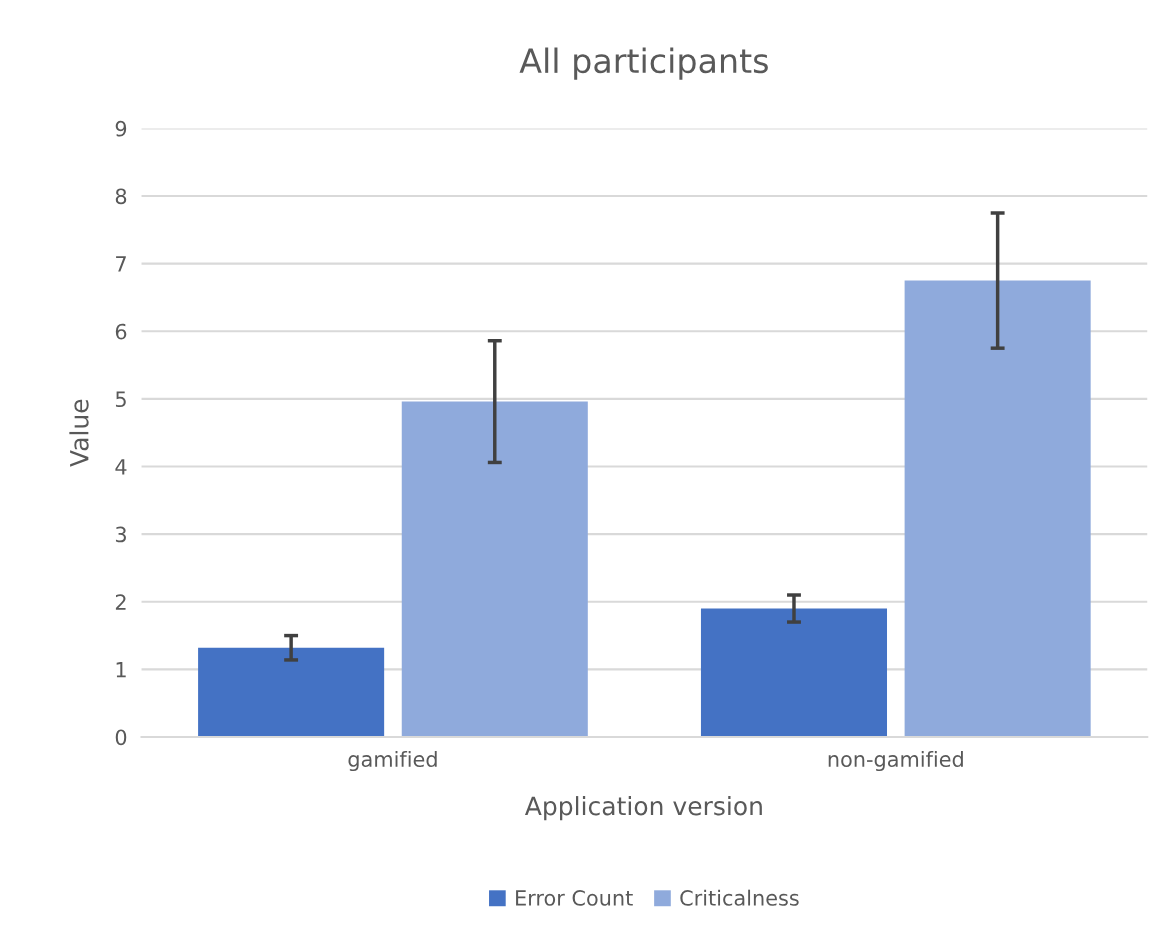  What do you see at coordinates (121, 264) in the screenshot?
I see `y-tick-label: 7` at bounding box center [121, 264].